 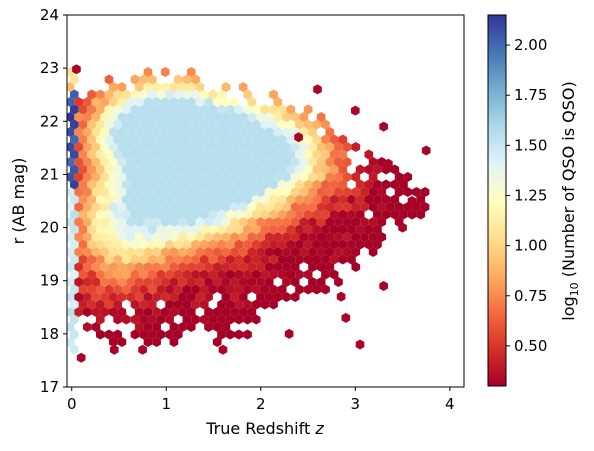 I want to click on x-axis-label-variable: z, so click(x=319, y=428).